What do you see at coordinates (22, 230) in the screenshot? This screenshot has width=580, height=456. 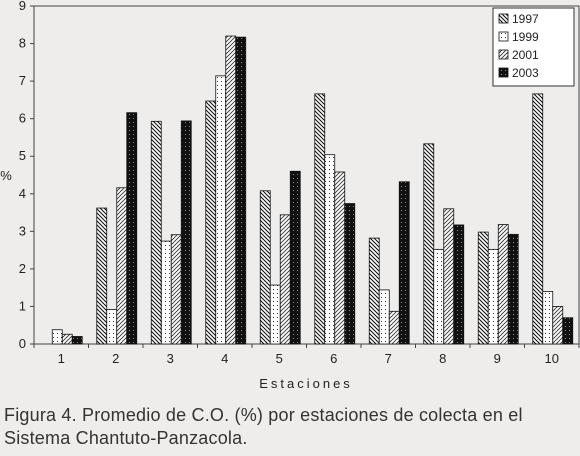 I see `y-tick-label: 3` at bounding box center [22, 230].